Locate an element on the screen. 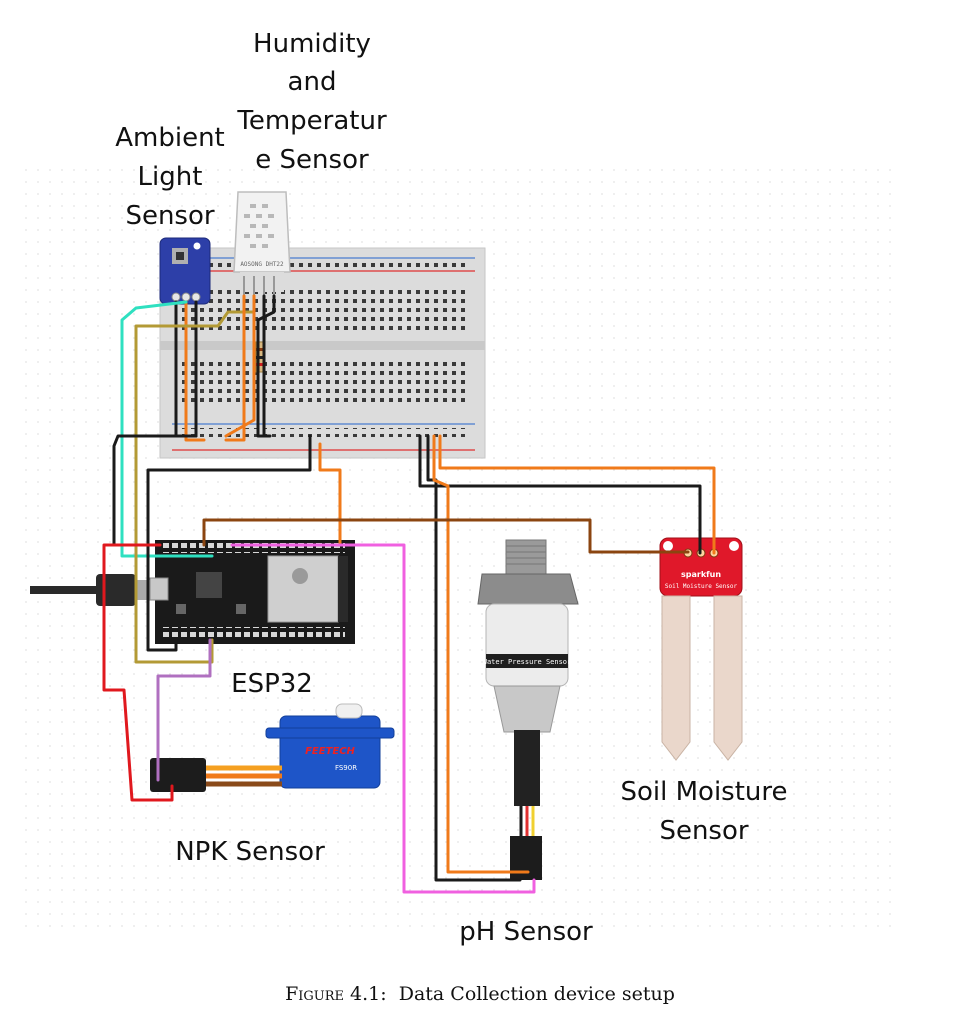 The image size is (960, 1024). usb-cable is located at coordinates (90, 590).